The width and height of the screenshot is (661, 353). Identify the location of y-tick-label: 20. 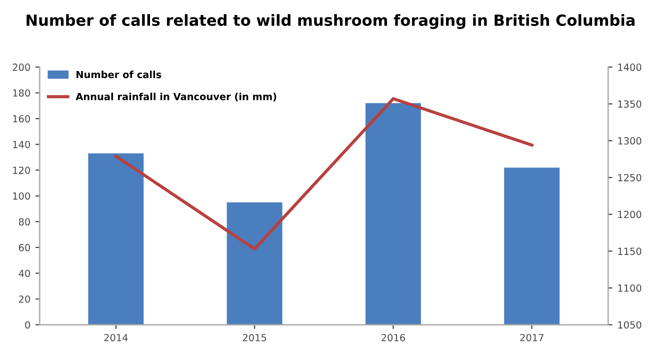
(24, 299).